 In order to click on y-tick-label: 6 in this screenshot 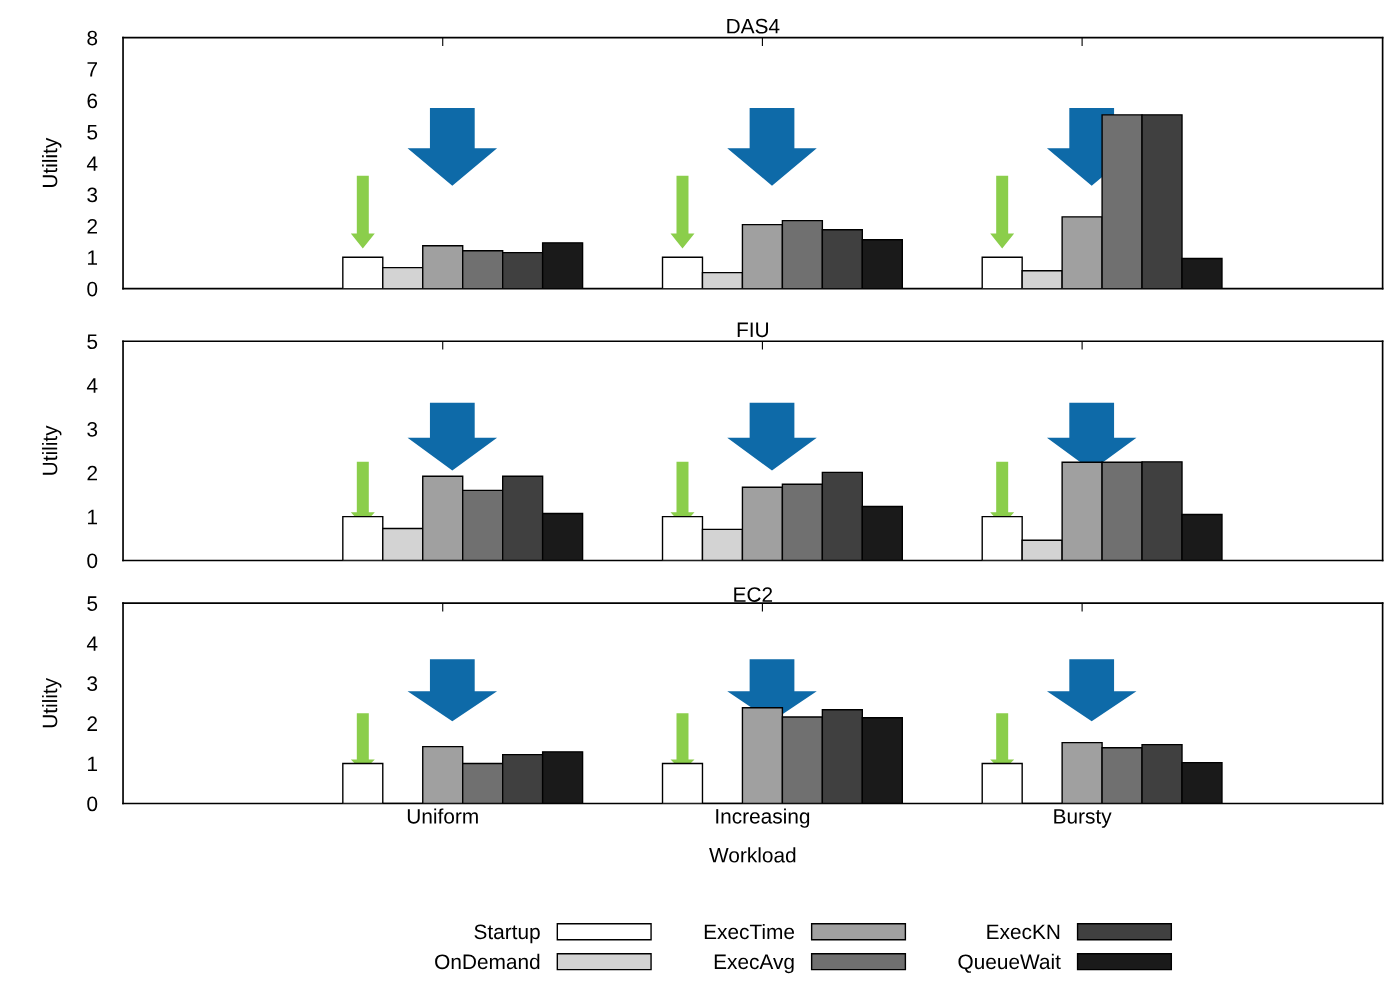, I will do `click(92, 101)`.